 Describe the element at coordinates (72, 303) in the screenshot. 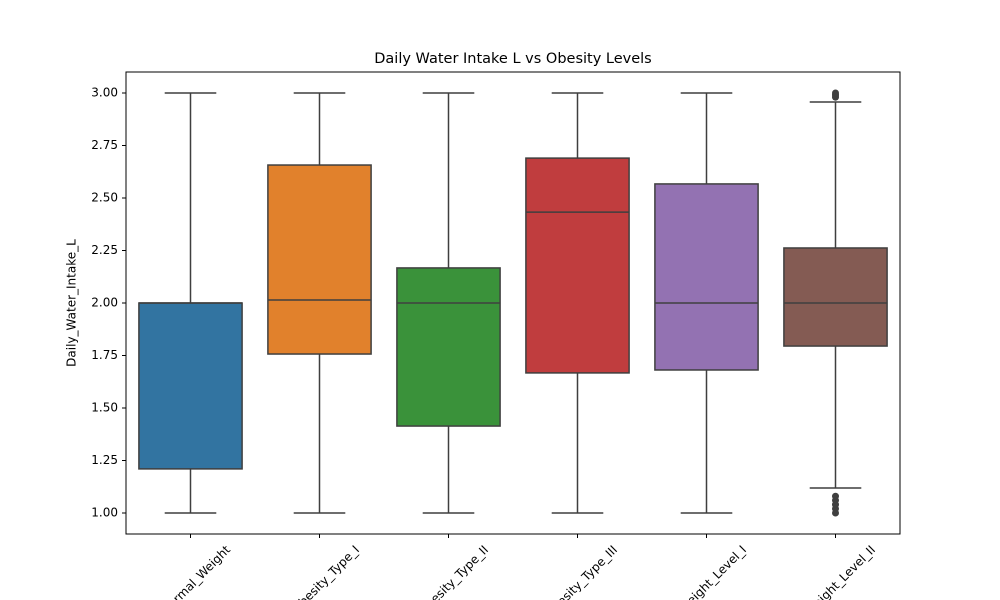

I see `y-axis-label: Daily_Water_Intake_L` at that location.